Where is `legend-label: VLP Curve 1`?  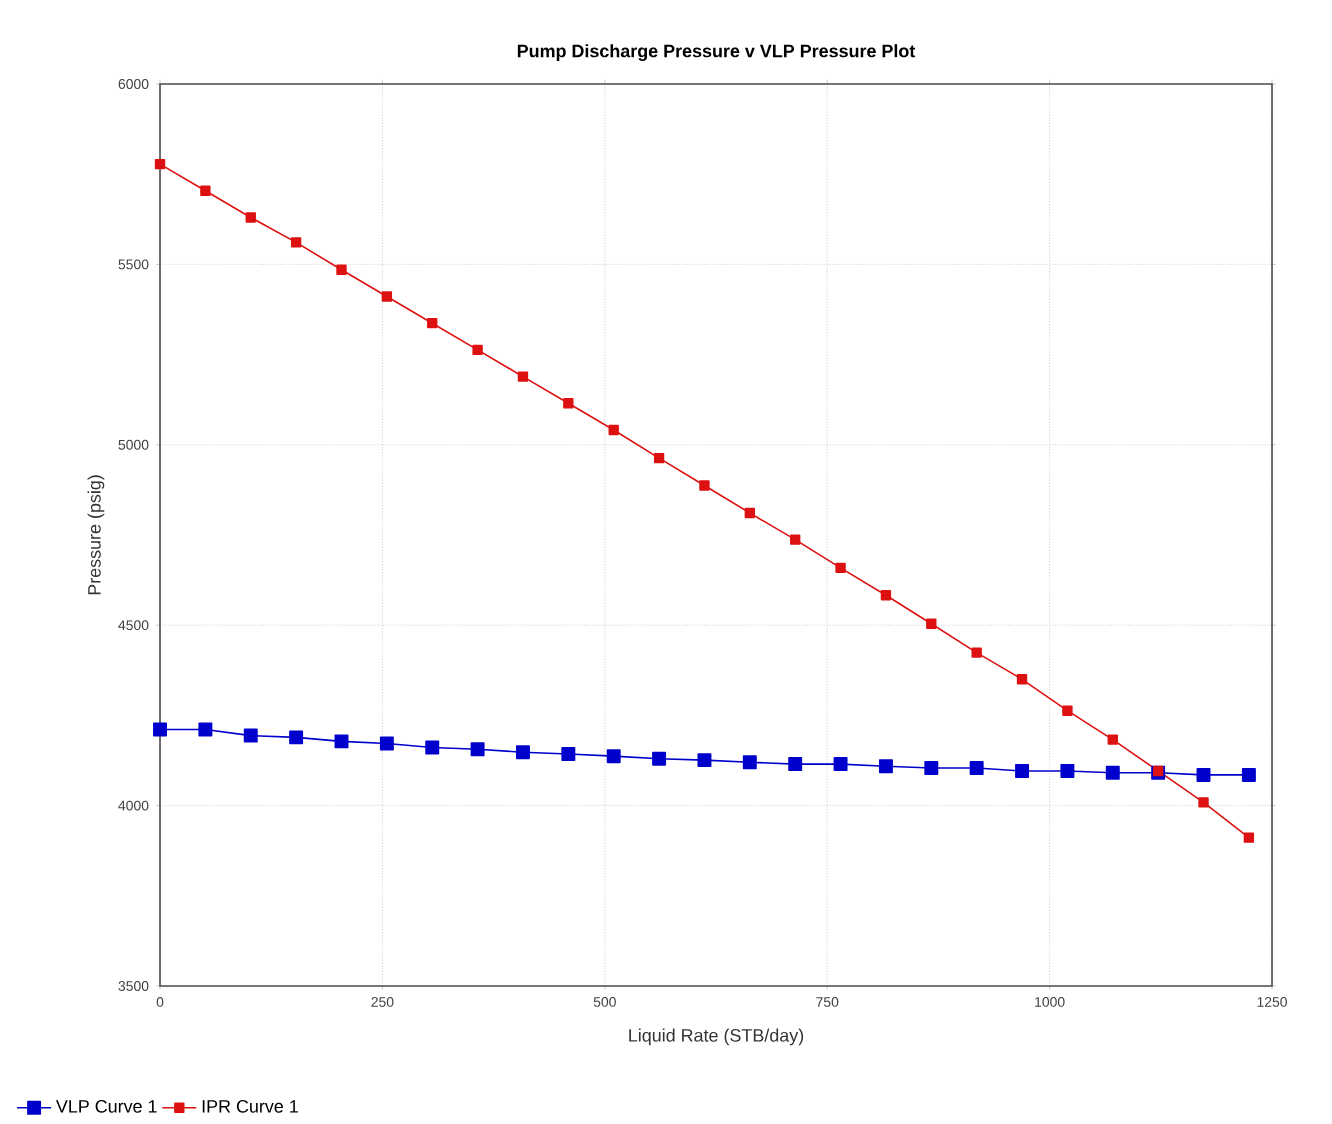 legend-label: VLP Curve 1 is located at coordinates (106, 1106).